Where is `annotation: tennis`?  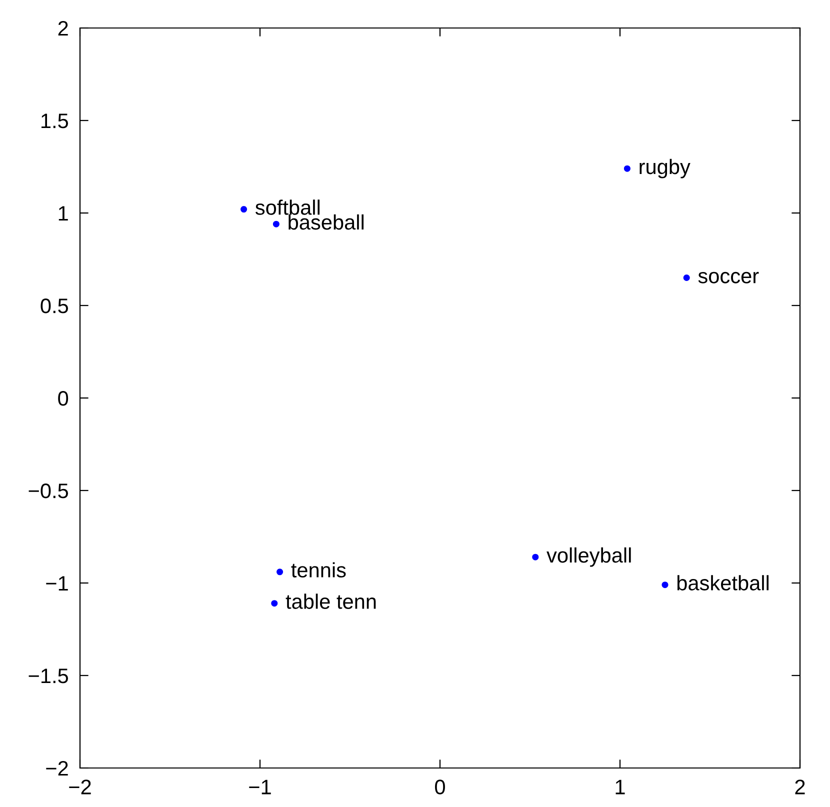
annotation: tennis is located at coordinates (318, 570).